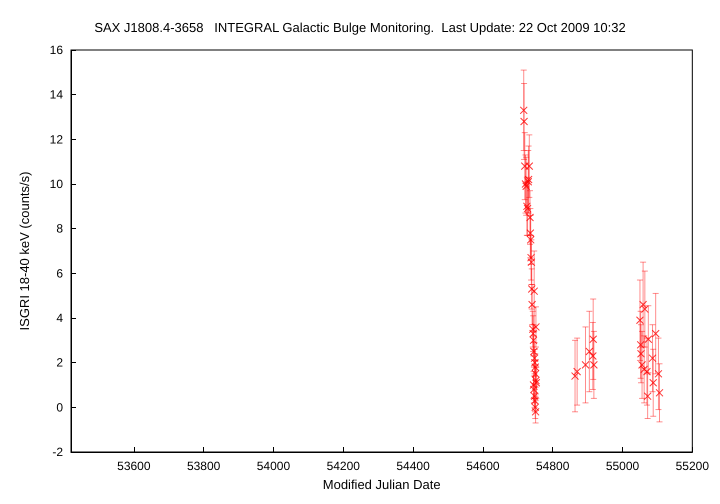 The width and height of the screenshot is (720, 504). What do you see at coordinates (623, 466) in the screenshot?
I see `x-tick-label: 55000` at bounding box center [623, 466].